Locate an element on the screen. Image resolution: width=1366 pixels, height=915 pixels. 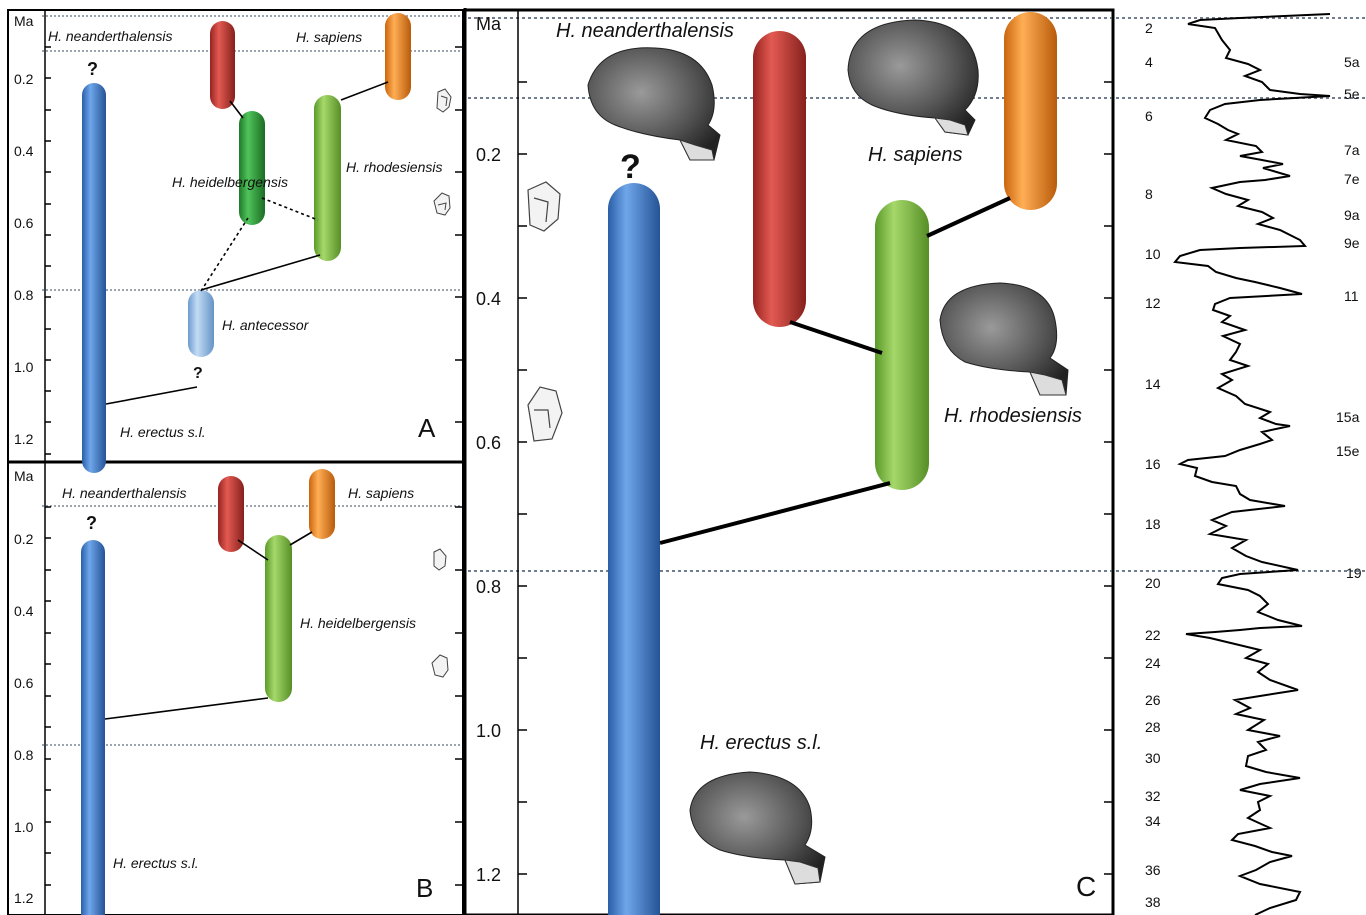
svg-text: 26 is located at coordinates (1153, 700).